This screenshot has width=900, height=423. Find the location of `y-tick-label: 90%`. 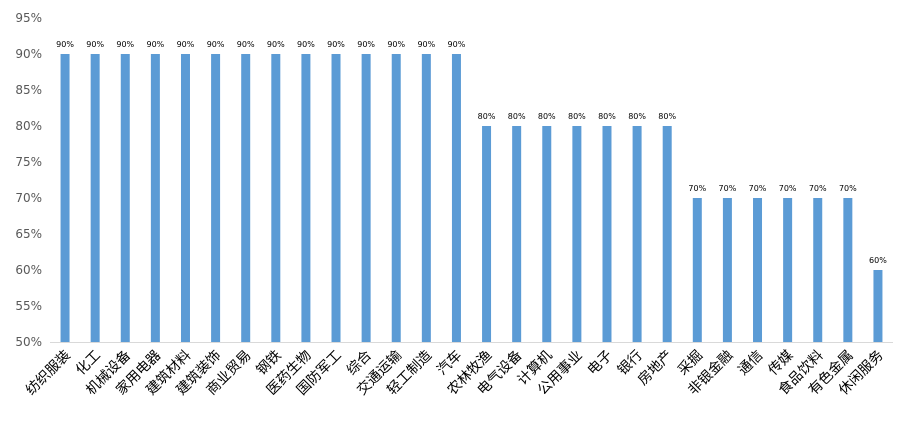

y-tick-label: 90% is located at coordinates (28, 54).